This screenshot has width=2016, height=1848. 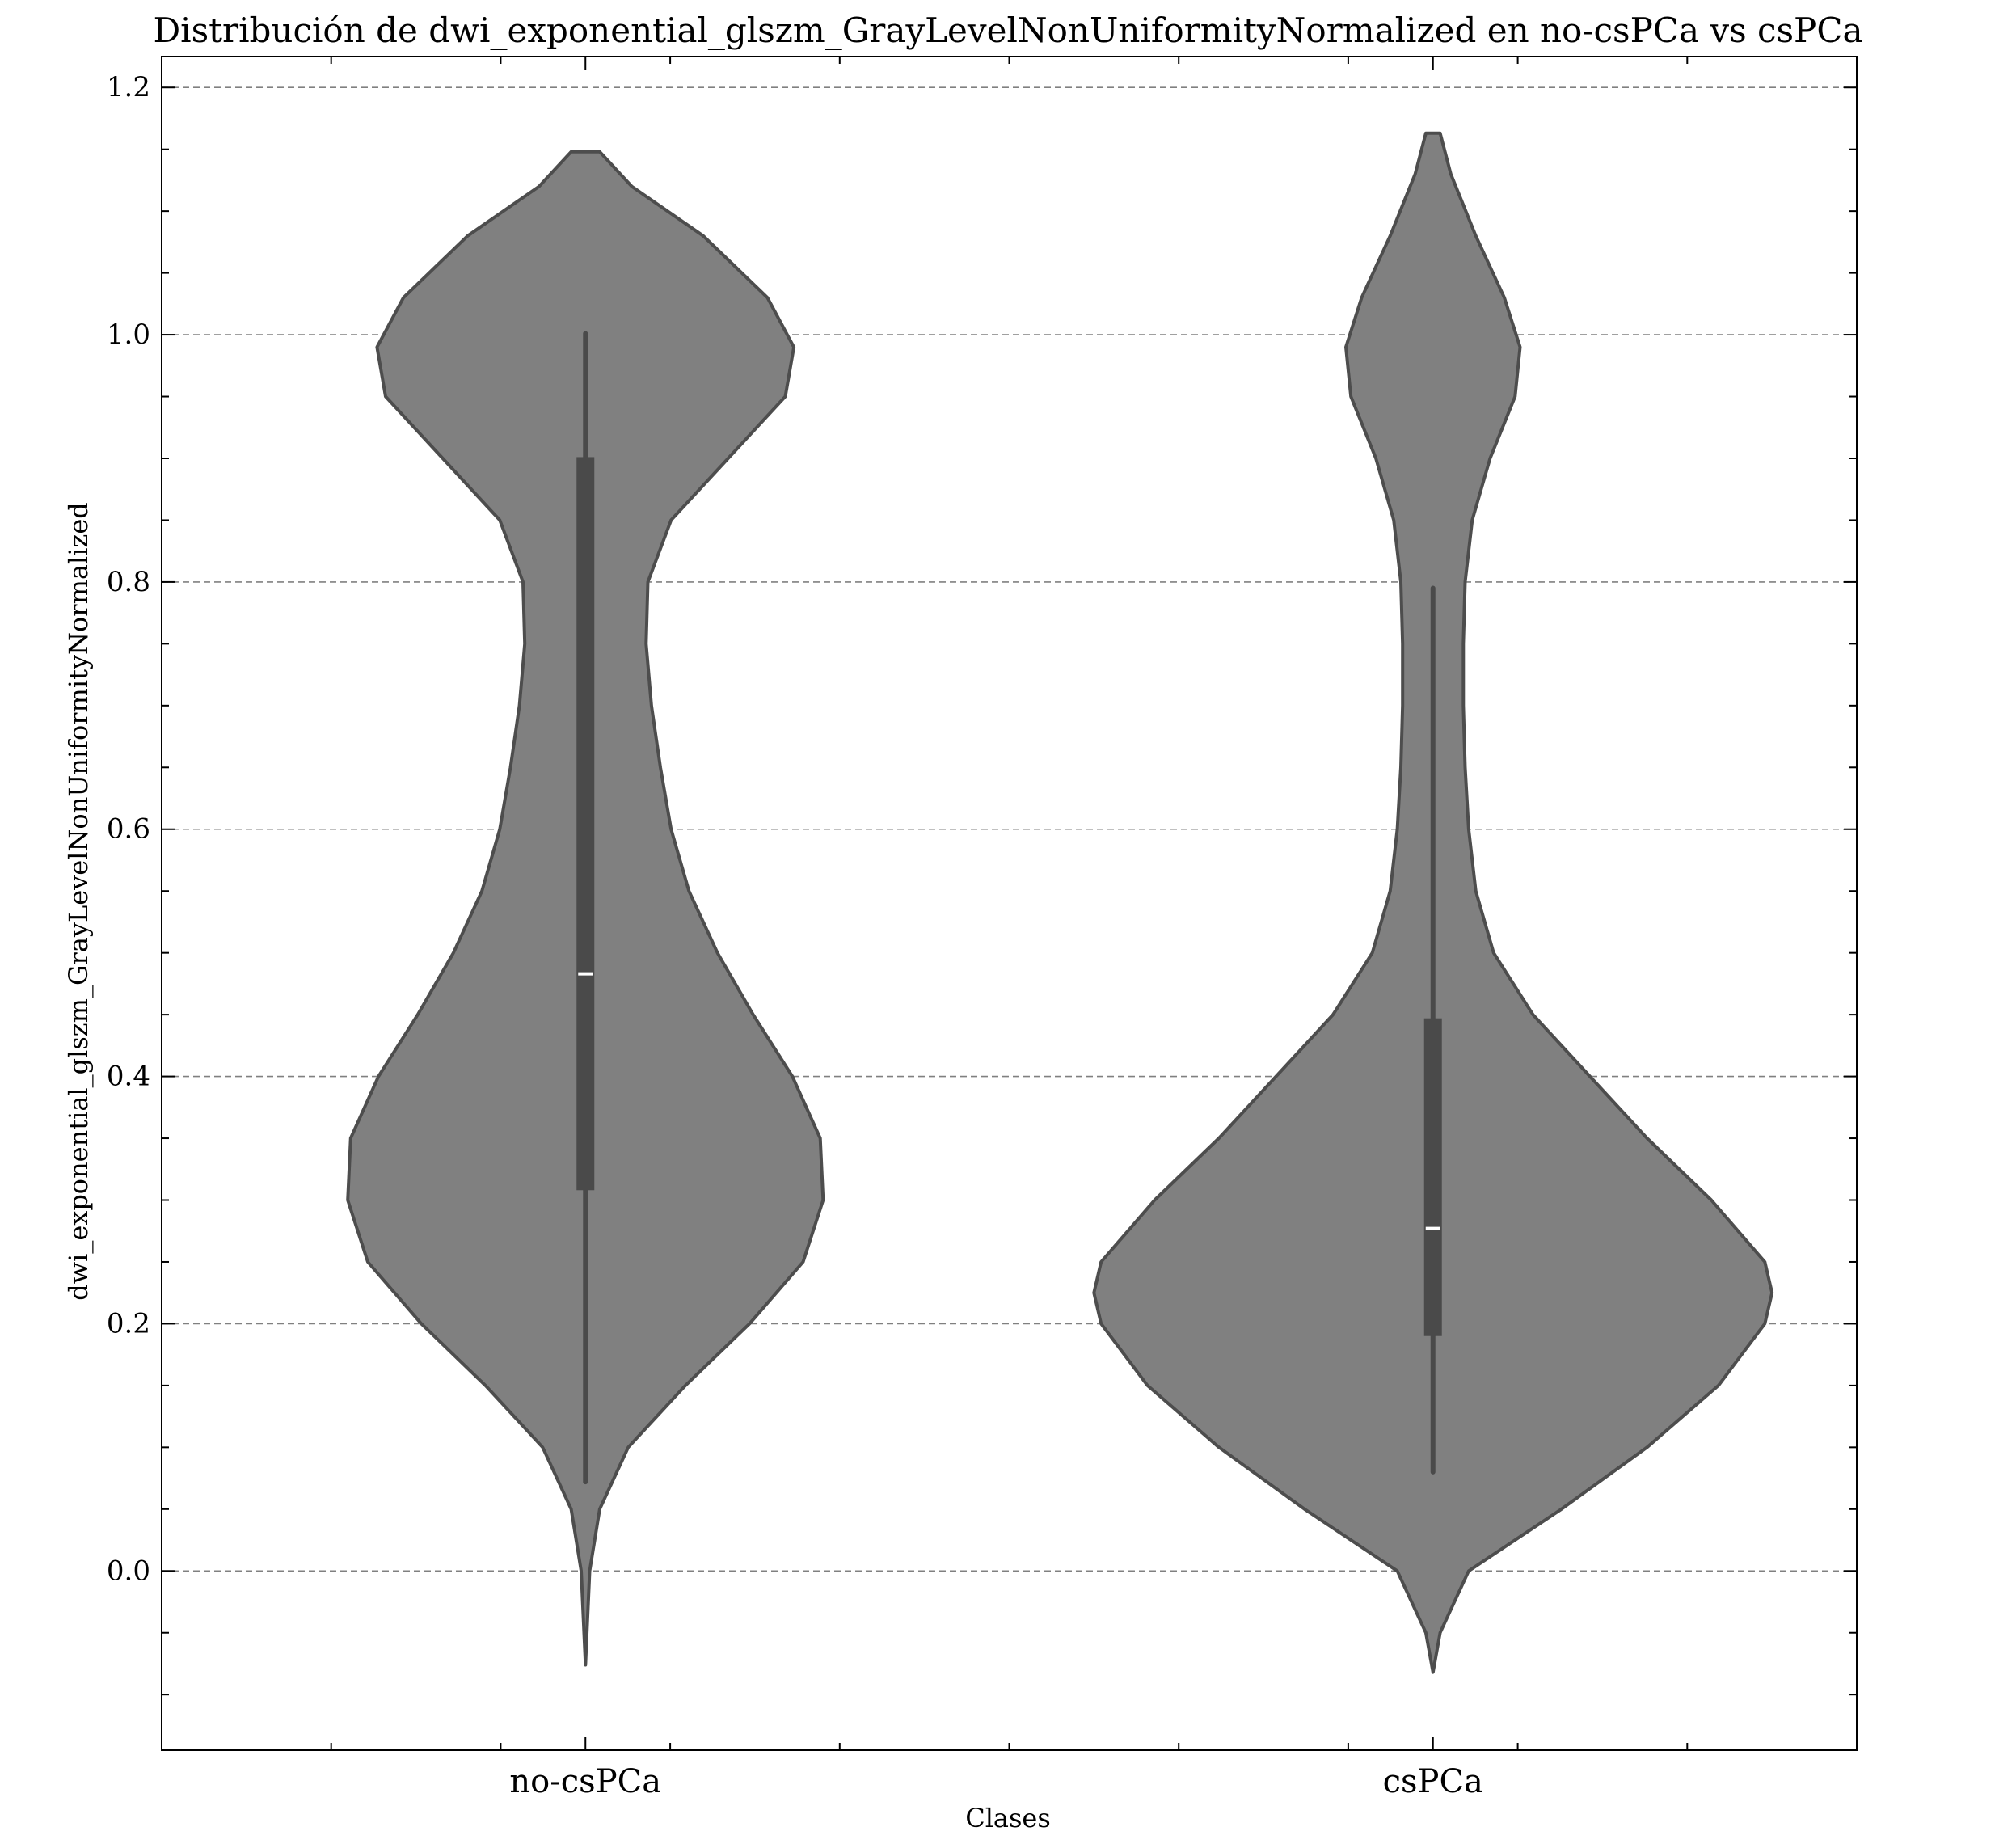 What do you see at coordinates (128, 582) in the screenshot?
I see `y-tick-label: 0.8` at bounding box center [128, 582].